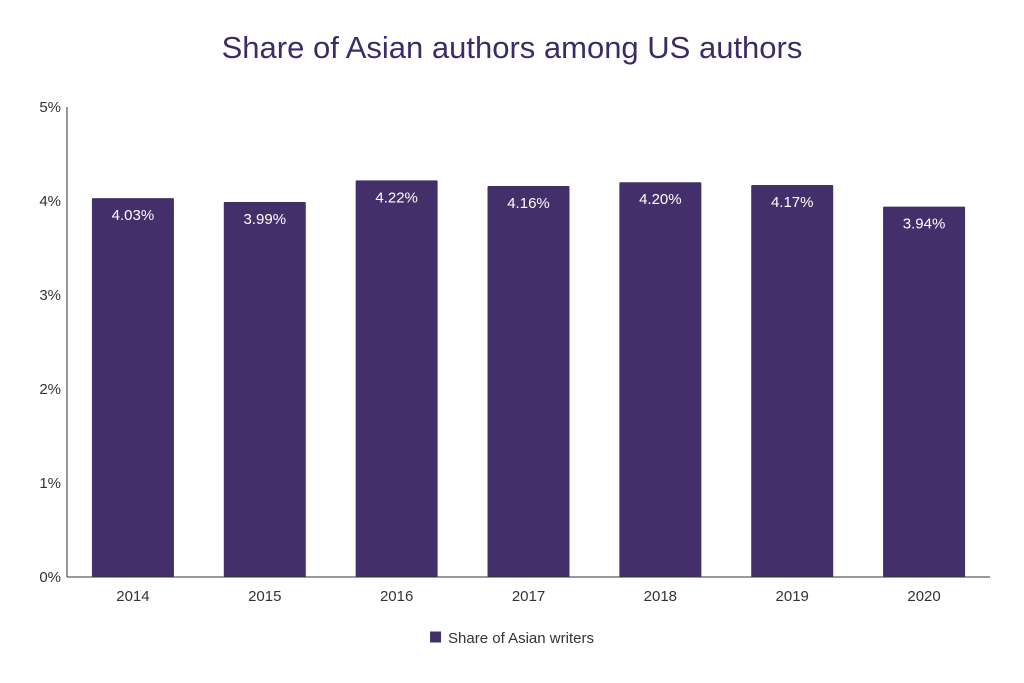  What do you see at coordinates (660, 596) in the screenshot?
I see `x-tick-label: 2018` at bounding box center [660, 596].